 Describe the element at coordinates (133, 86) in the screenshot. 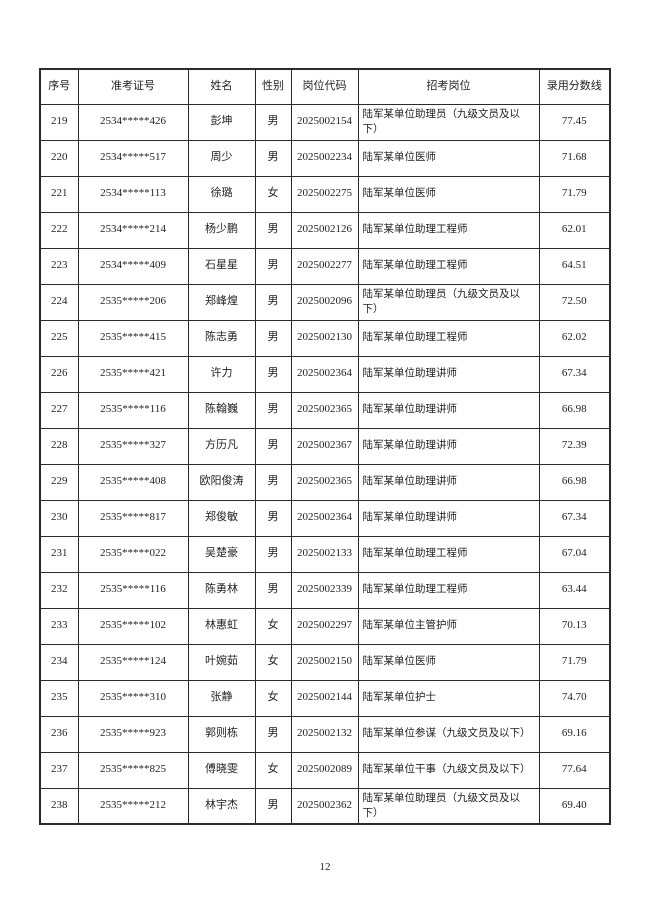

I see `column-header-ticket: 准考证号` at that location.